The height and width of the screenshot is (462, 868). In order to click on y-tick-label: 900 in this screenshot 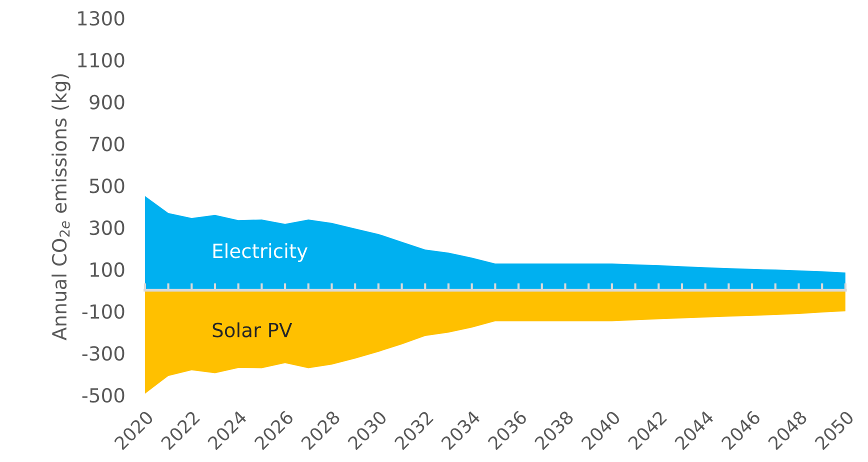, I will do `click(107, 102)`.